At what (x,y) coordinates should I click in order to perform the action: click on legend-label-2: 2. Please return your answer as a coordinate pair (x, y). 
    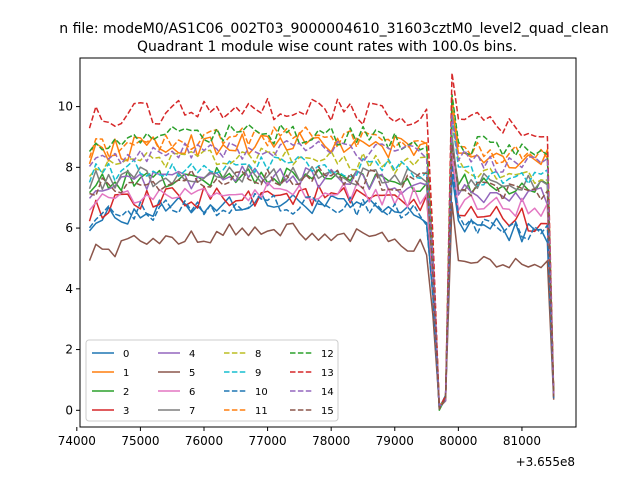
    Looking at the image, I should click on (126, 392).